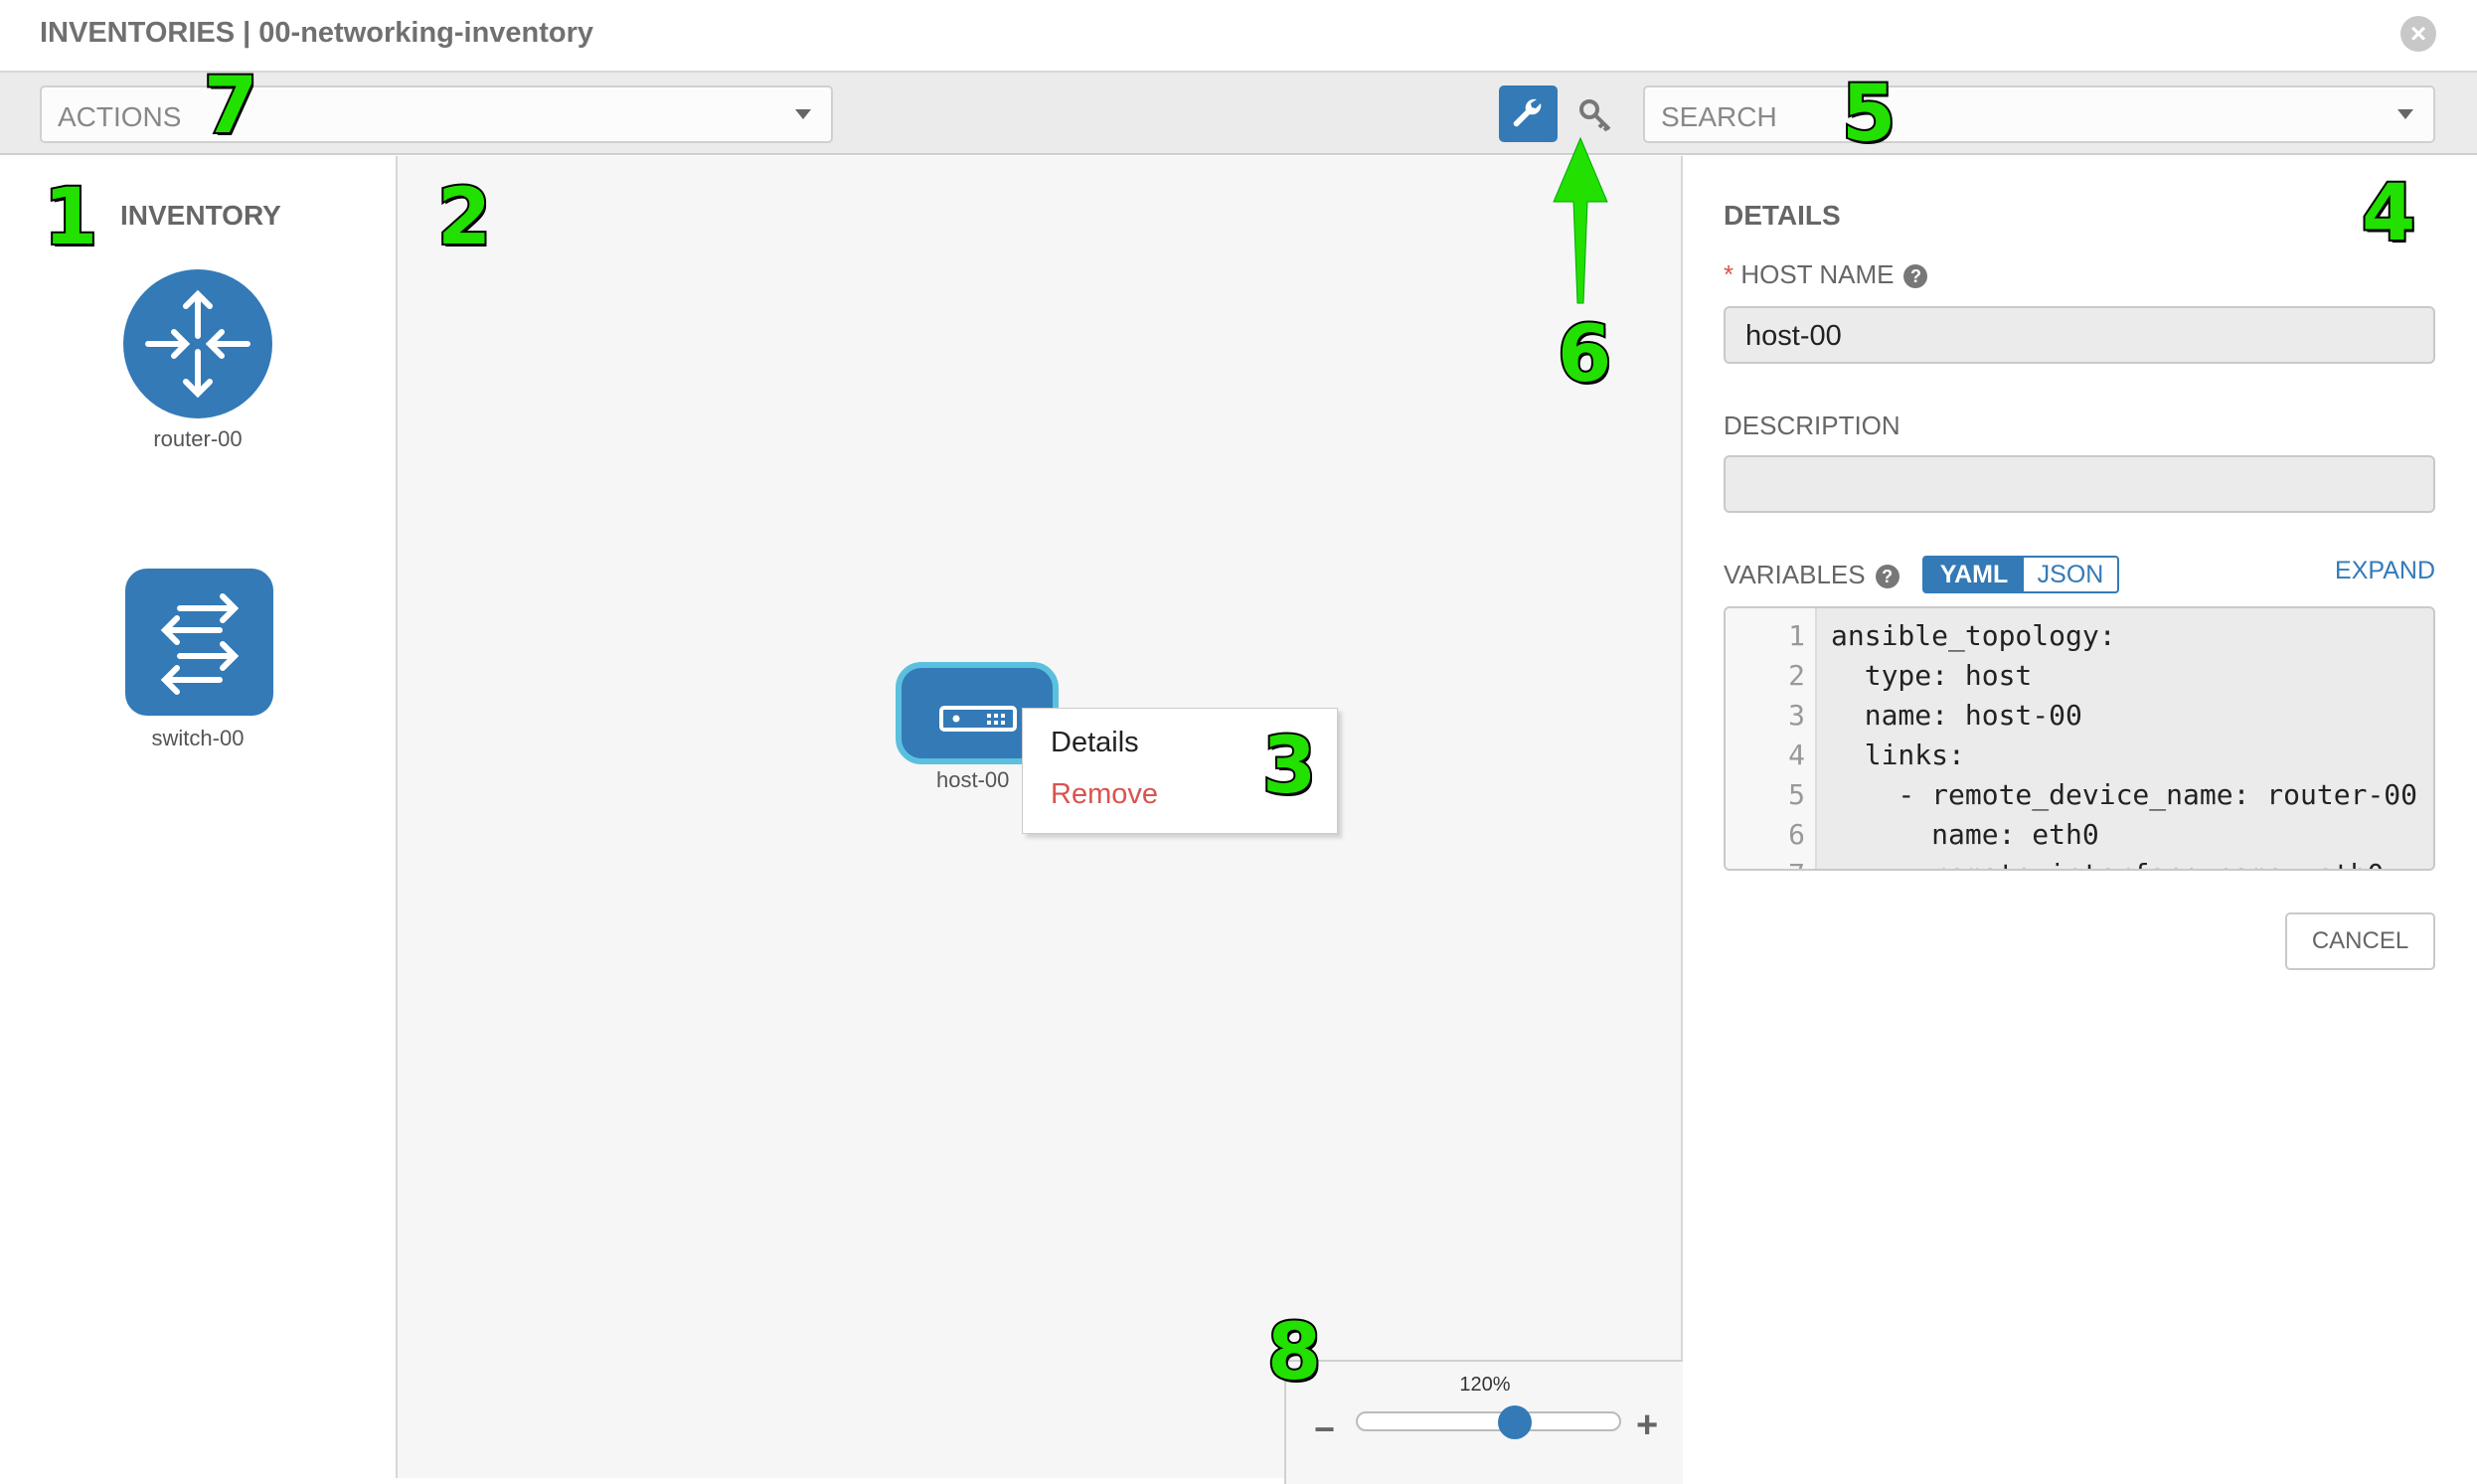  I want to click on host-icon, so click(978, 719).